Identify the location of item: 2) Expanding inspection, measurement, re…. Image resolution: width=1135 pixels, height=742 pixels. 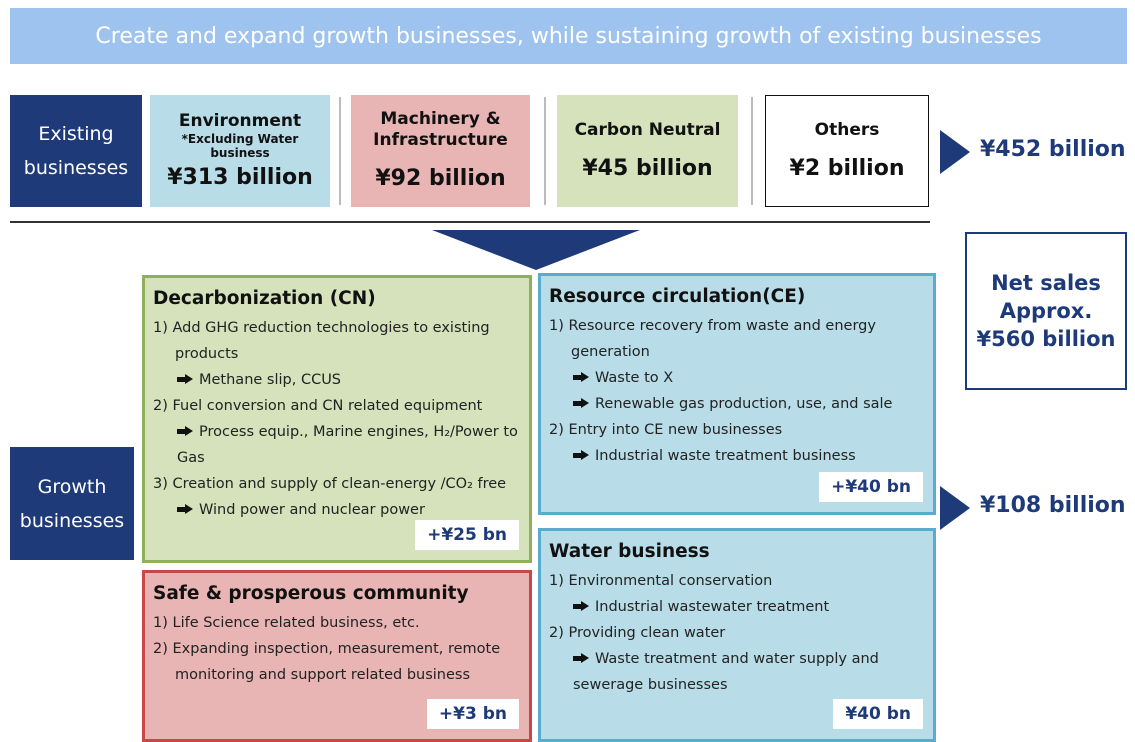
(327, 662).